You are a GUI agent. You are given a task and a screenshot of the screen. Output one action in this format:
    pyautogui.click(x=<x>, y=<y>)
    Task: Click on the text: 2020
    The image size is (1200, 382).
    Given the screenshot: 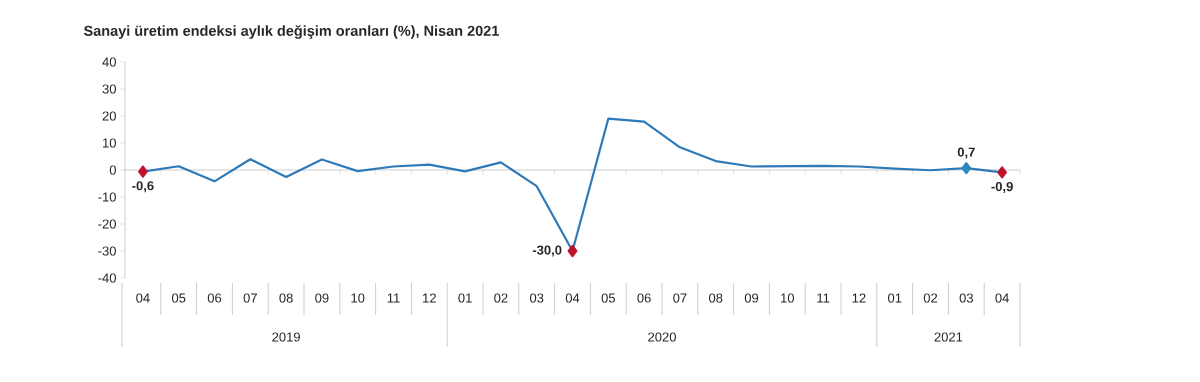 What is the action you would take?
    pyautogui.click(x=662, y=337)
    